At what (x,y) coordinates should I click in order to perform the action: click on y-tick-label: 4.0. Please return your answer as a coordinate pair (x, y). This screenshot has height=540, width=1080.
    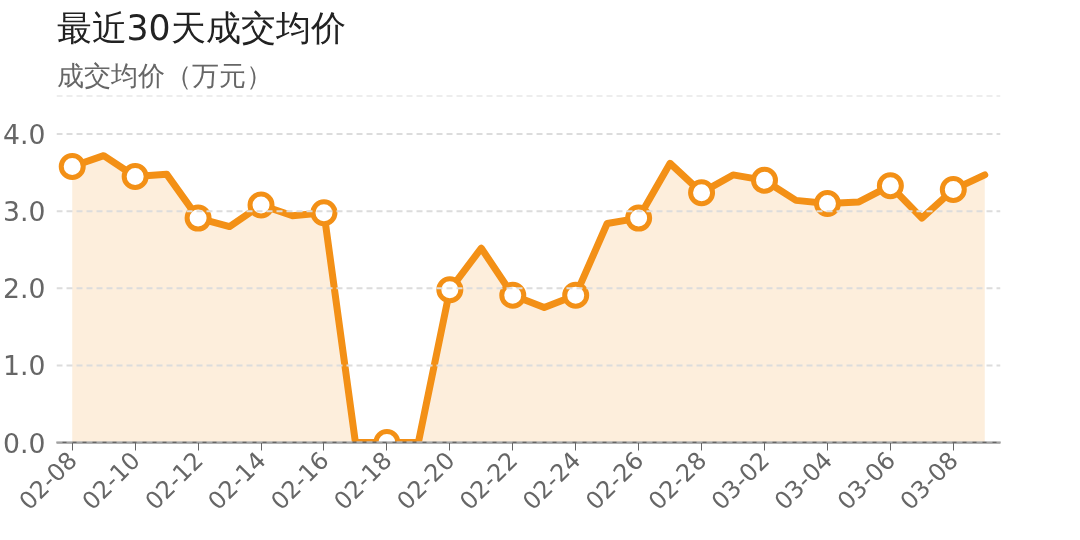
    Looking at the image, I should click on (24, 135).